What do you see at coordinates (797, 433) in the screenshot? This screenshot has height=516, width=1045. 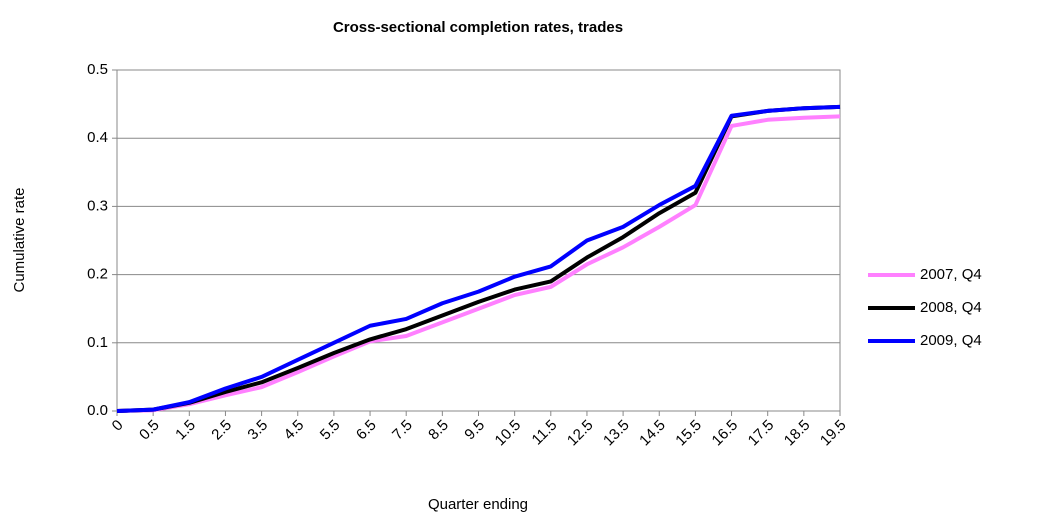 I see `x-tick-label: 18.5` at bounding box center [797, 433].